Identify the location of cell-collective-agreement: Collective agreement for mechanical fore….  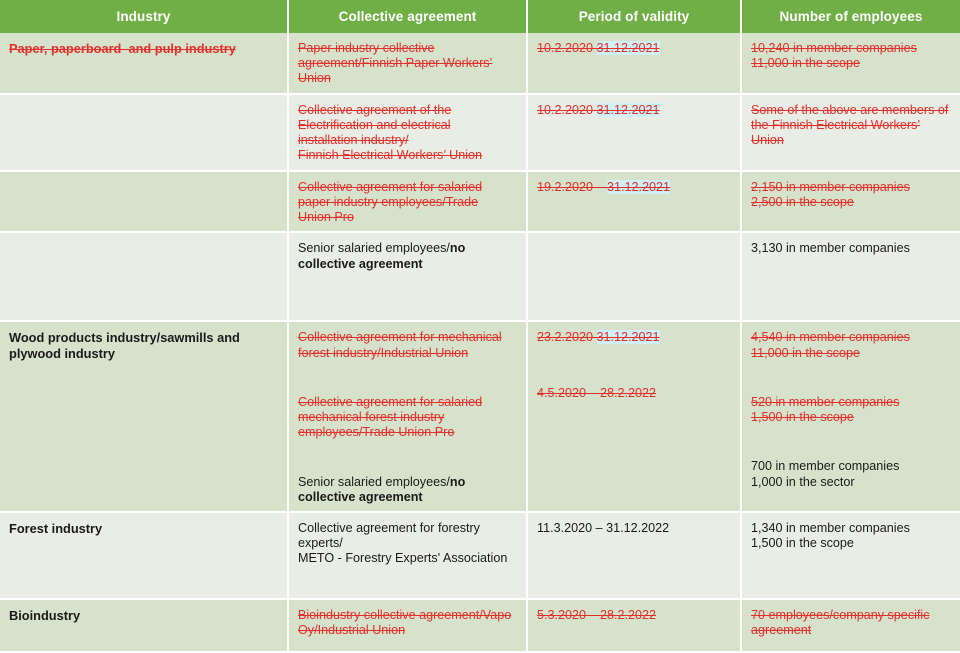
(408, 417).